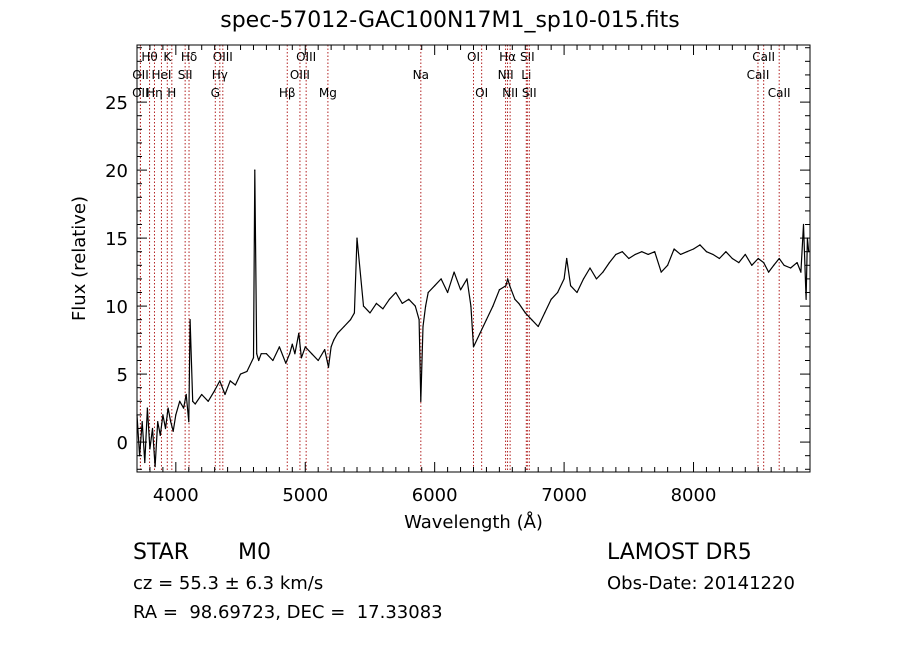  I want to click on object-class: STAR, so click(161, 552).